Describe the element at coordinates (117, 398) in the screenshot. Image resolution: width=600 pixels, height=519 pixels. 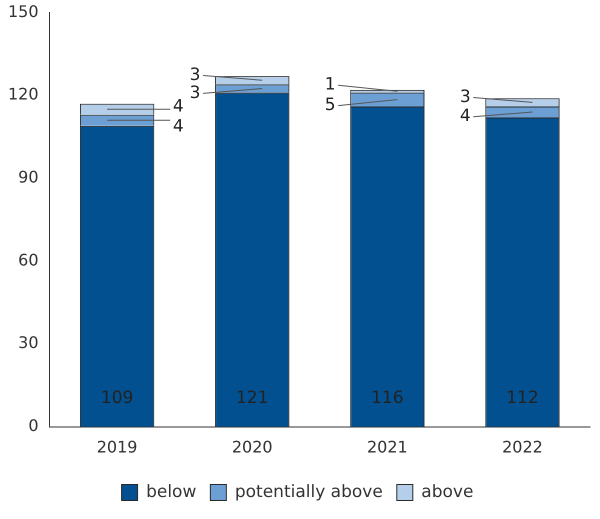
I see `data-label: 109` at that location.